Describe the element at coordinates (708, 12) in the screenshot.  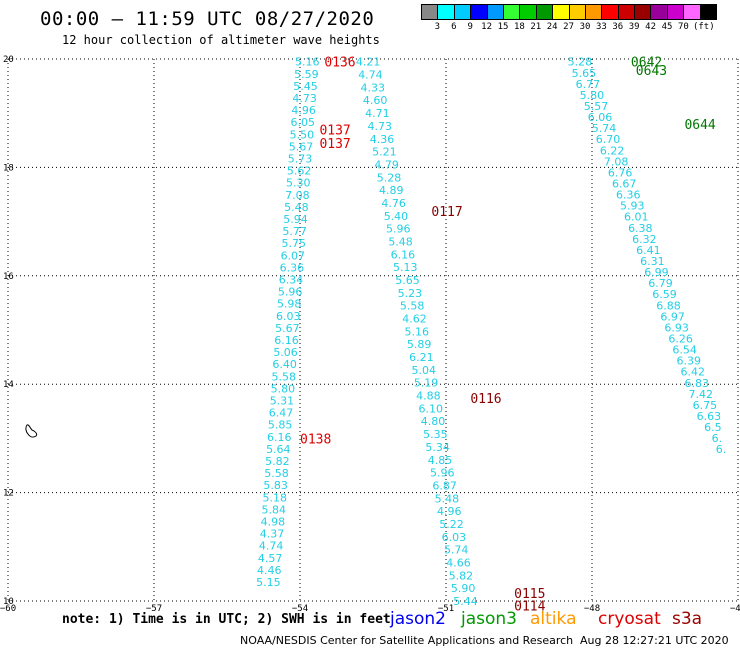
I see `legend-swatch` at that location.